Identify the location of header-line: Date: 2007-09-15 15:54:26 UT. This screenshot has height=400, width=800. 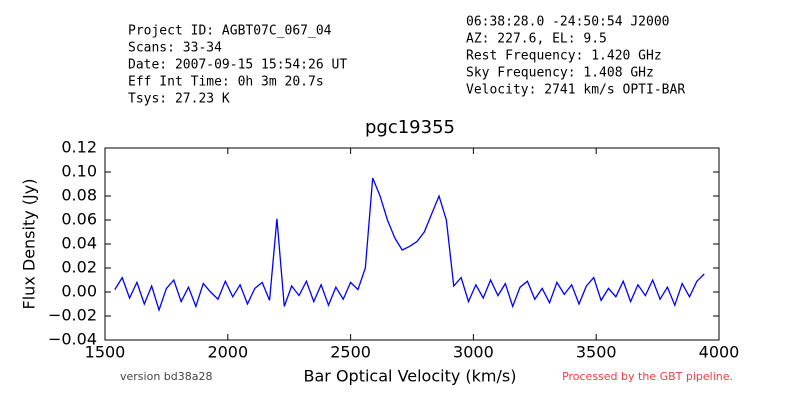
(237, 65).